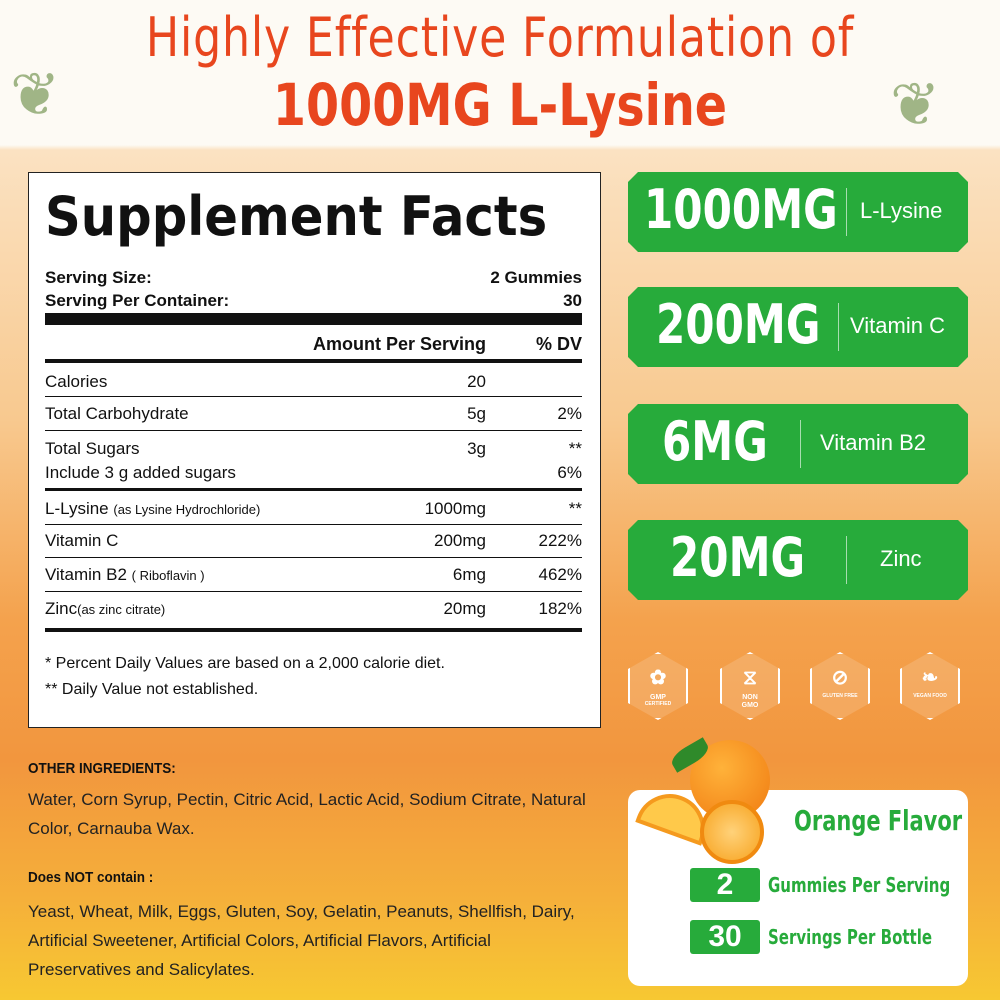  I want to click on highlight-amount: 200MG, so click(738, 324).